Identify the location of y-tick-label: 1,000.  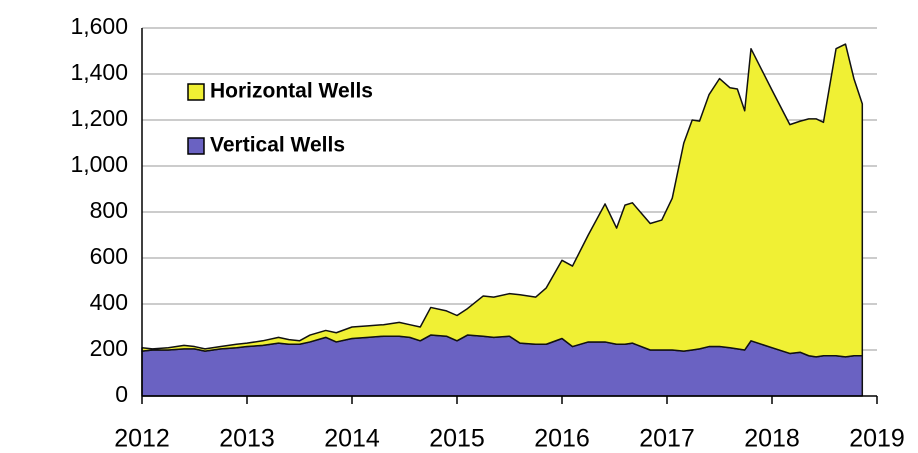
(99, 164).